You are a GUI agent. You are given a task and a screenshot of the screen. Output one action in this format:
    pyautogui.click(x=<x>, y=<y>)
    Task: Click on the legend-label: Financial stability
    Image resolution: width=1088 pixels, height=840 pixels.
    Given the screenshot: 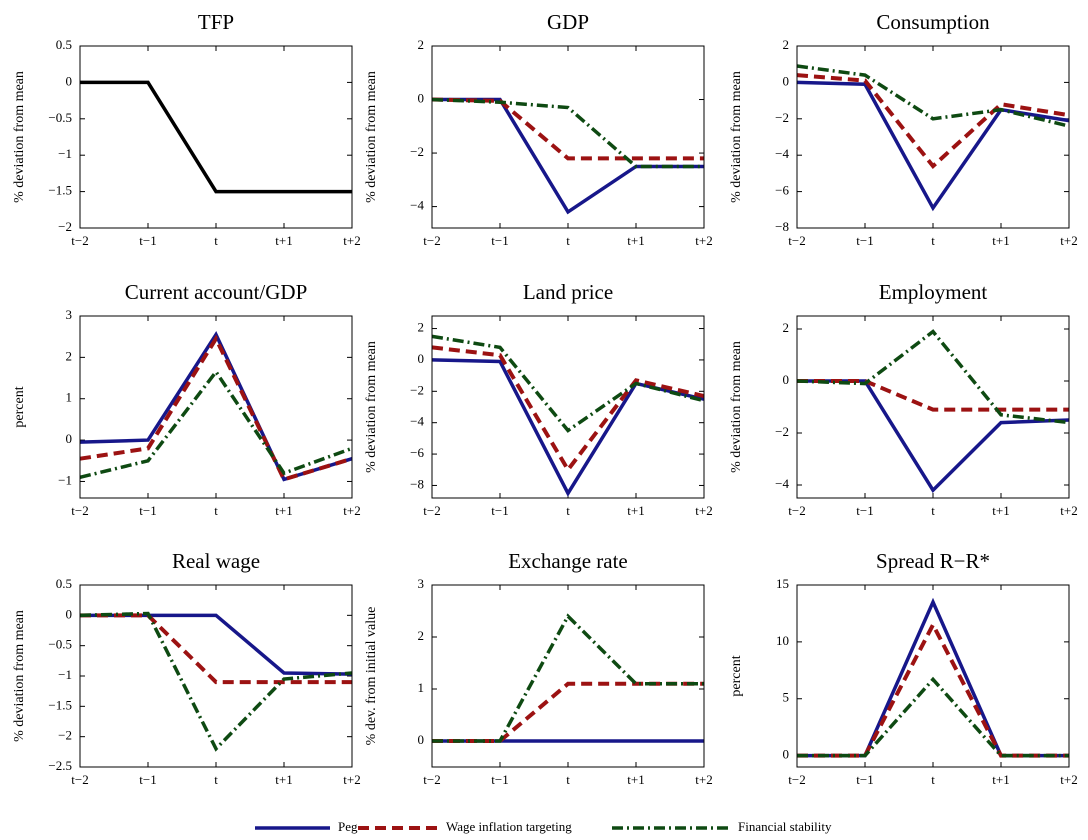 What is the action you would take?
    pyautogui.click(x=785, y=826)
    